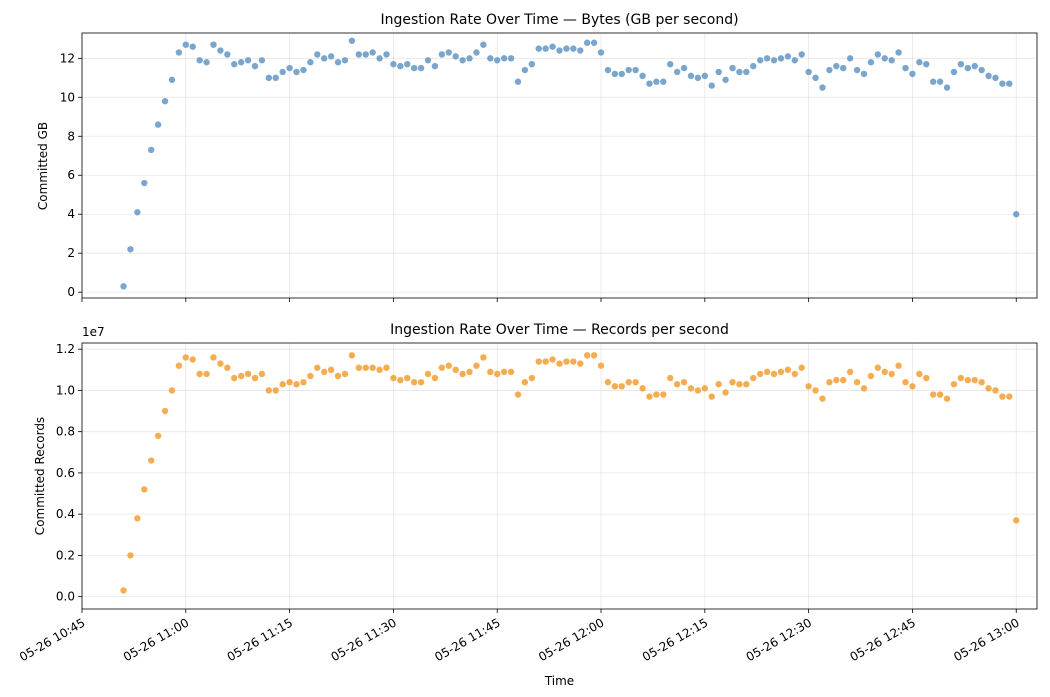 The image size is (1050, 697). I want to click on x-tick-label: 05-26 12:45, so click(882, 639).